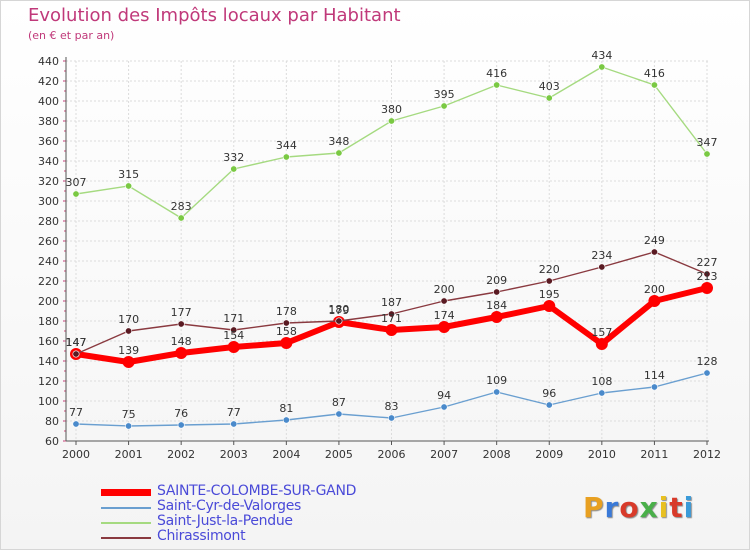 This screenshot has height=550, width=750. What do you see at coordinates (52, 421) in the screenshot?
I see `y-tick-label: 80` at bounding box center [52, 421].